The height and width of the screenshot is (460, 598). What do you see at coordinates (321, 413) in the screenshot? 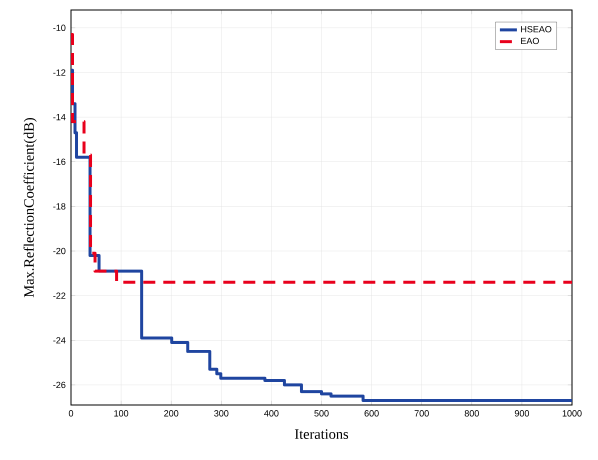
I see `x-tick-label: 500` at bounding box center [321, 413].